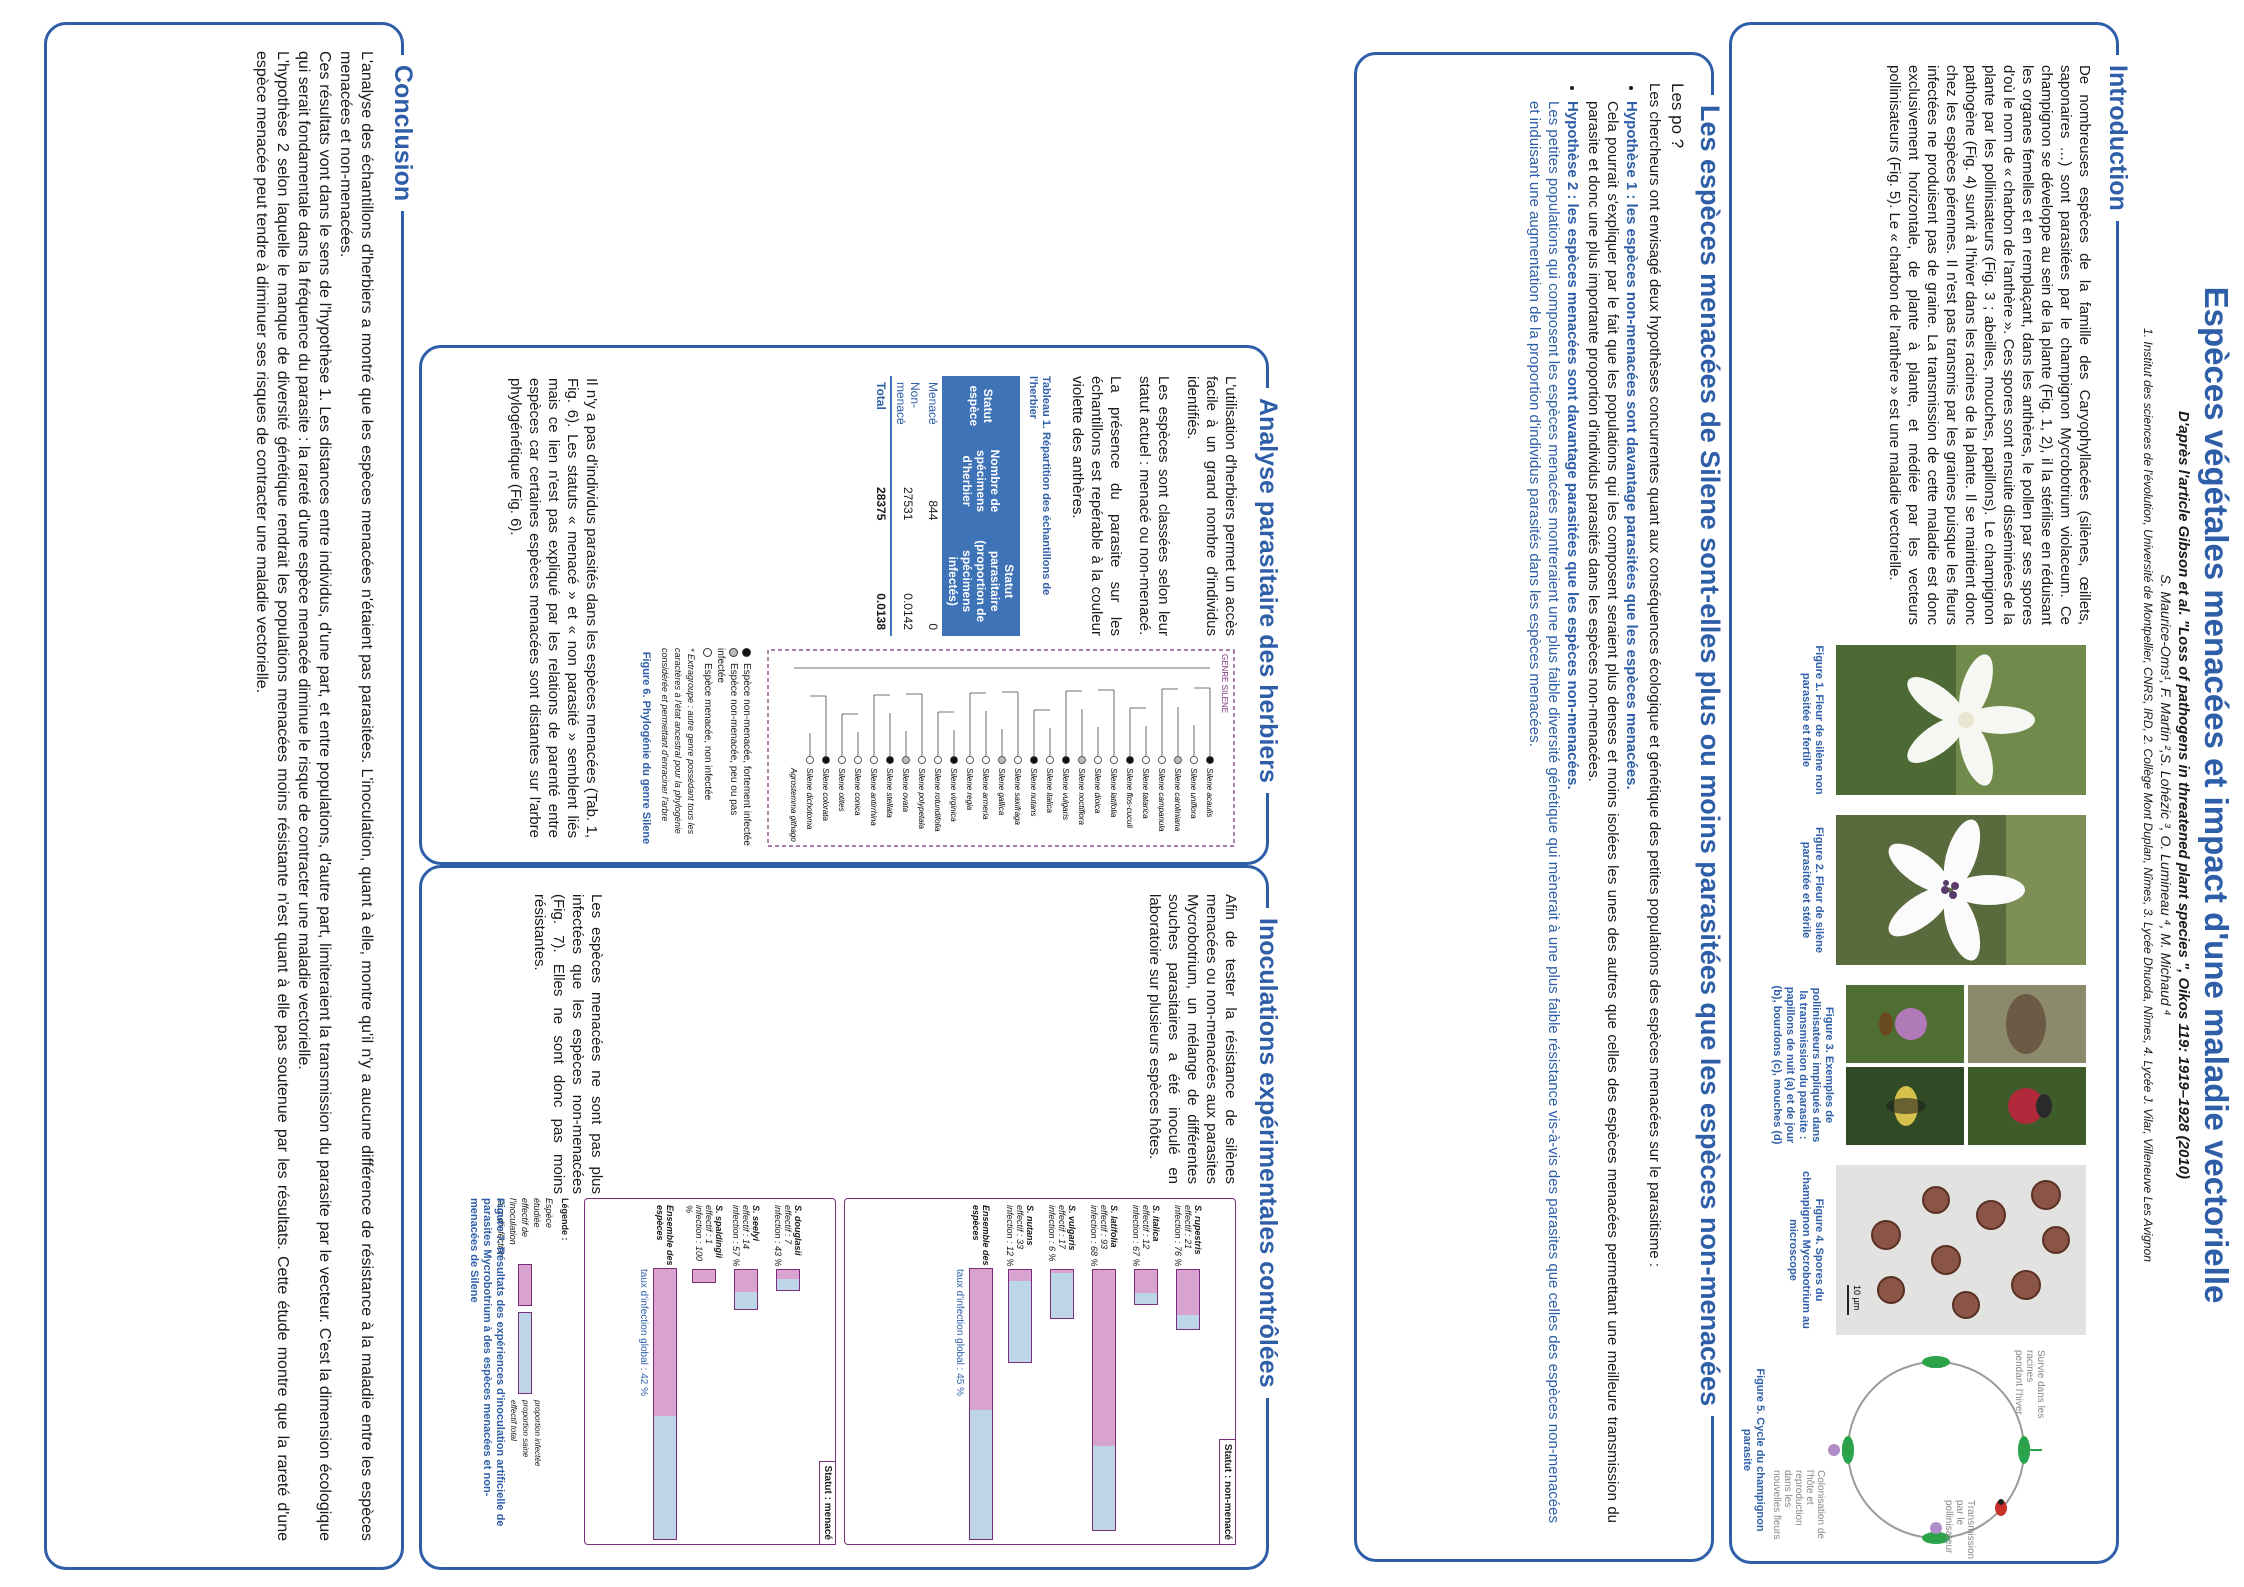 This screenshot has height=1587, width=2244. Describe the element at coordinates (905, 790) in the screenshot. I see `species-label: Silene ovata` at that location.